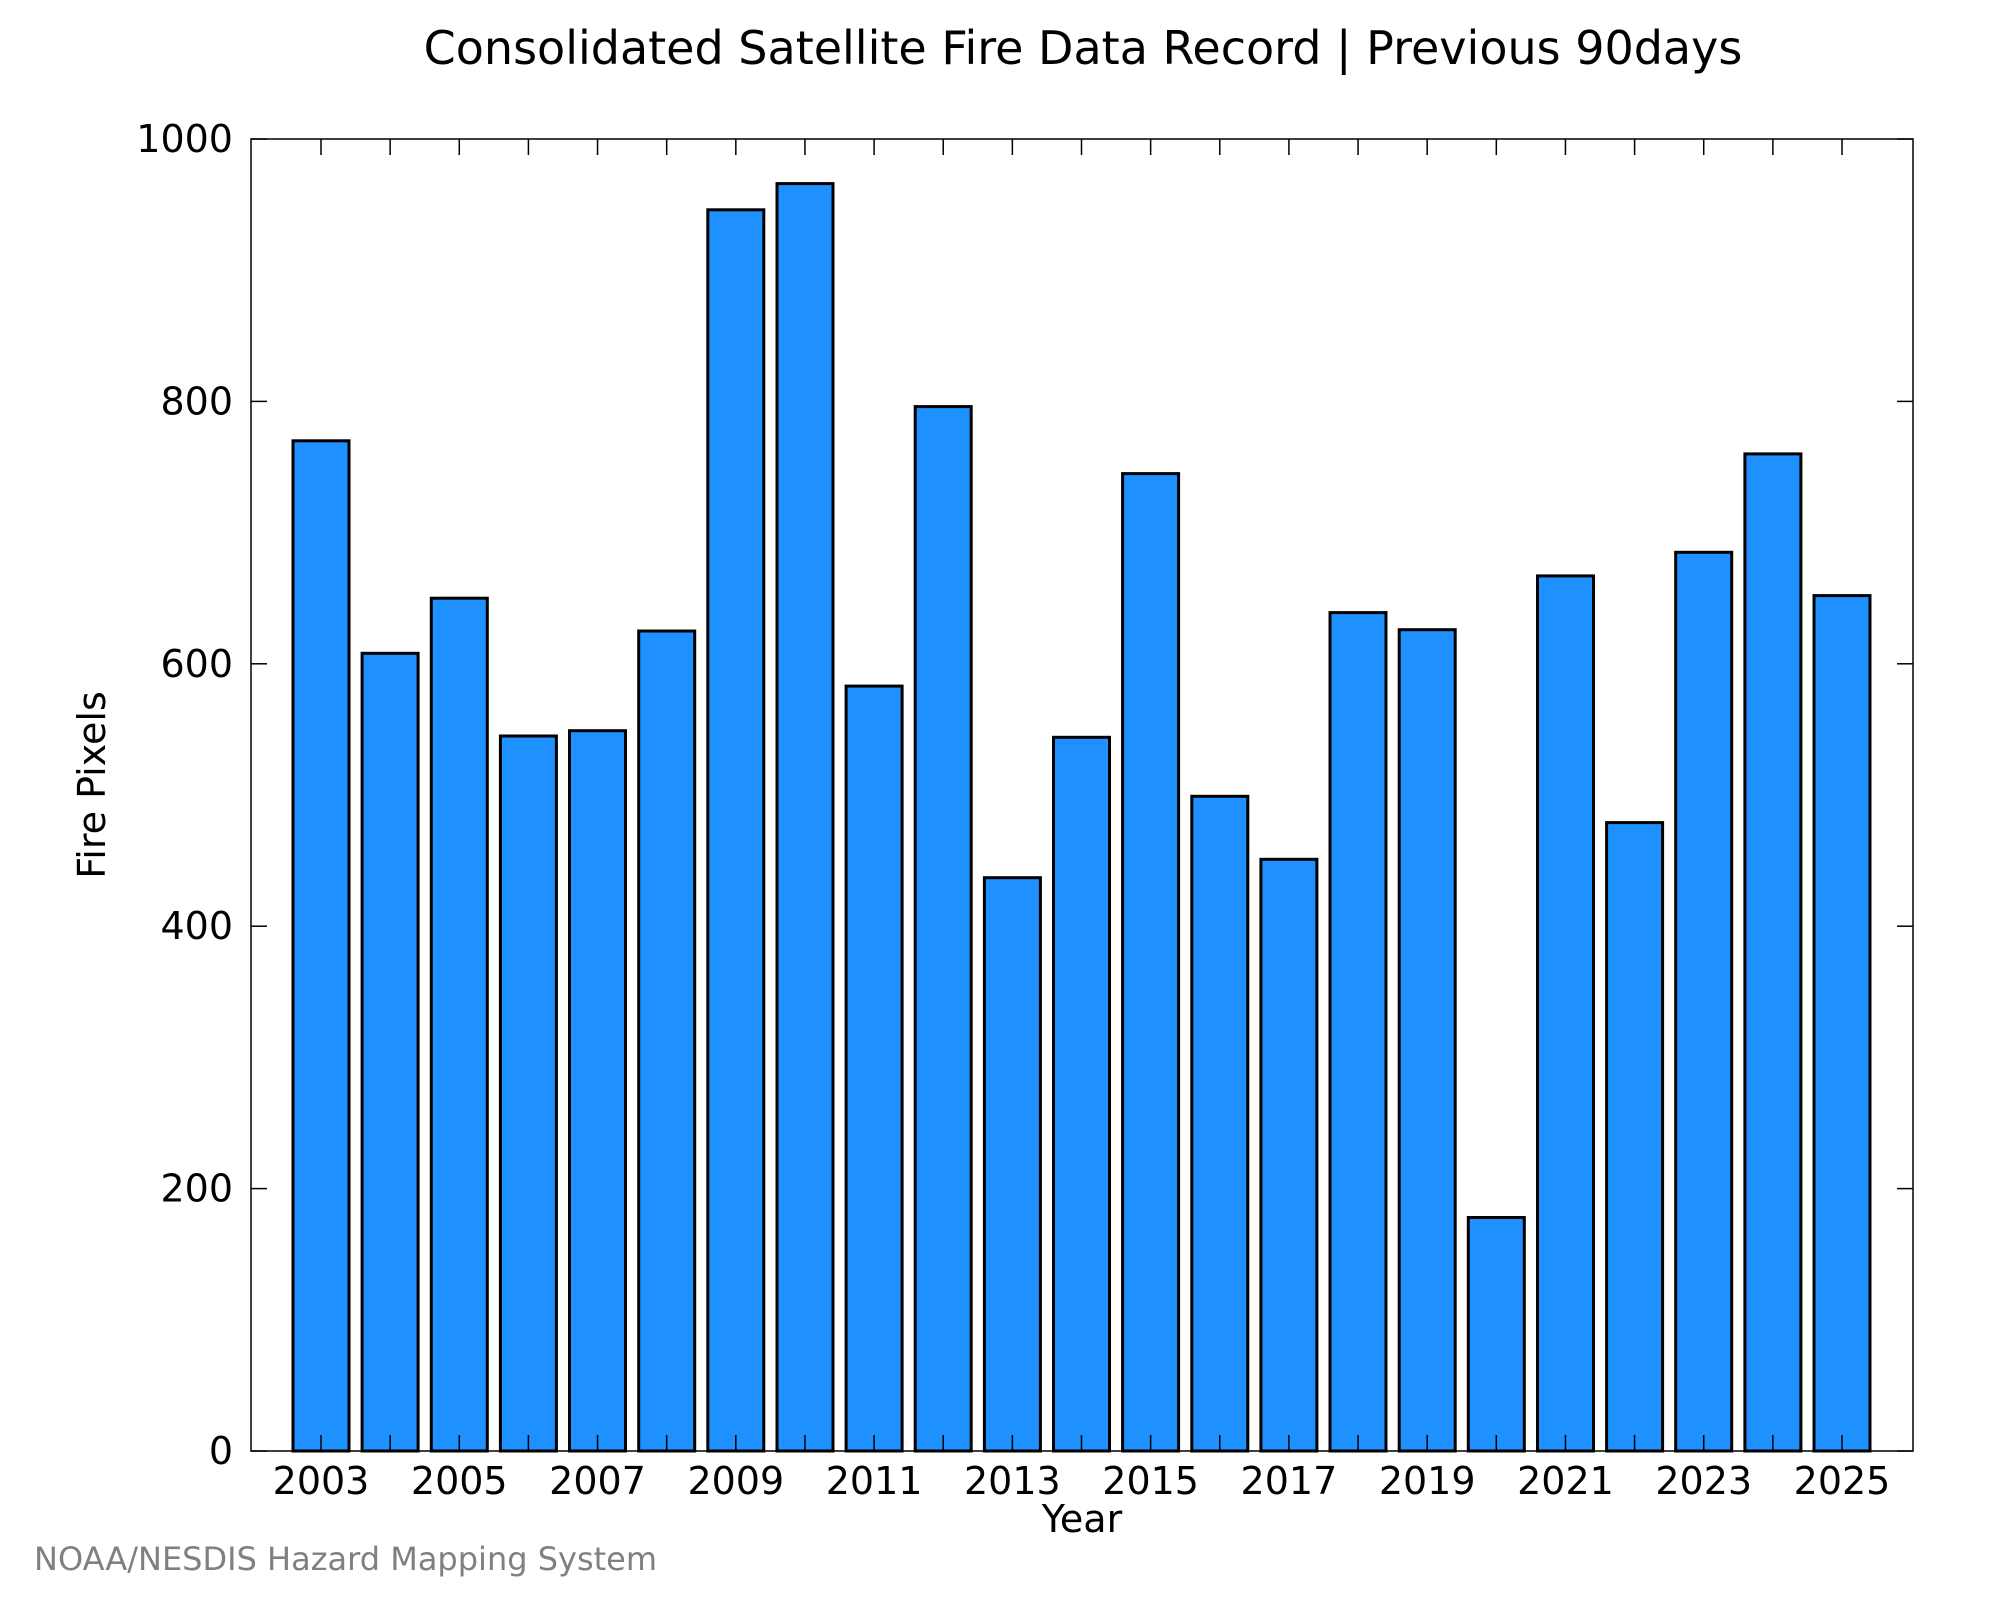 Image resolution: width=2000 pixels, height=1600 pixels. What do you see at coordinates (321, 946) in the screenshot?
I see `bar-2003` at bounding box center [321, 946].